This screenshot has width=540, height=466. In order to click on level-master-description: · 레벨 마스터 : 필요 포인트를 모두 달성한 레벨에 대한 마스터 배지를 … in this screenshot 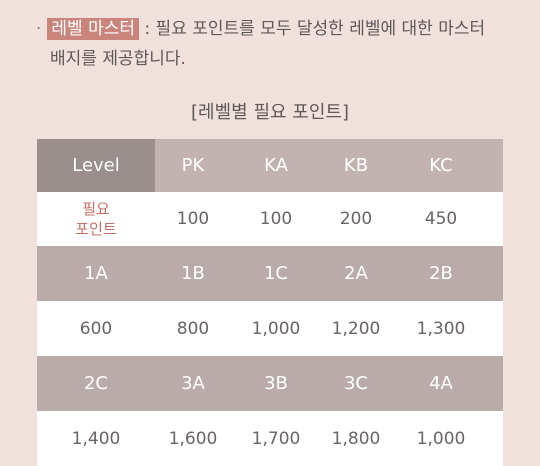, I will do `click(271, 44)`.